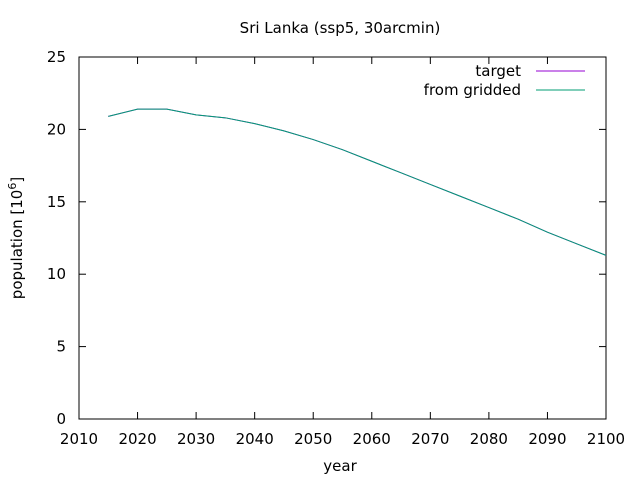 The width and height of the screenshot is (640, 480). What do you see at coordinates (56, 202) in the screenshot?
I see `y-tick-label: 15` at bounding box center [56, 202].